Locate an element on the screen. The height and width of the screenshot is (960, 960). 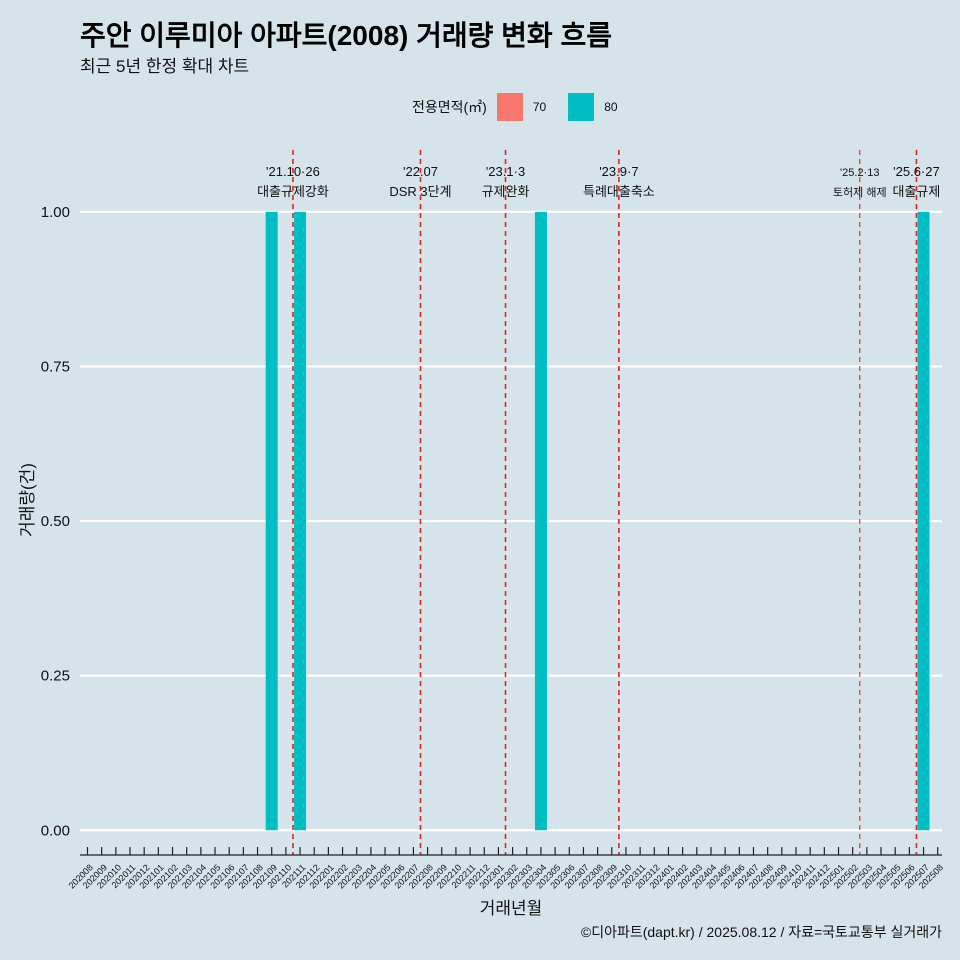
event-date-label: '21.10·26 is located at coordinates (293, 171).